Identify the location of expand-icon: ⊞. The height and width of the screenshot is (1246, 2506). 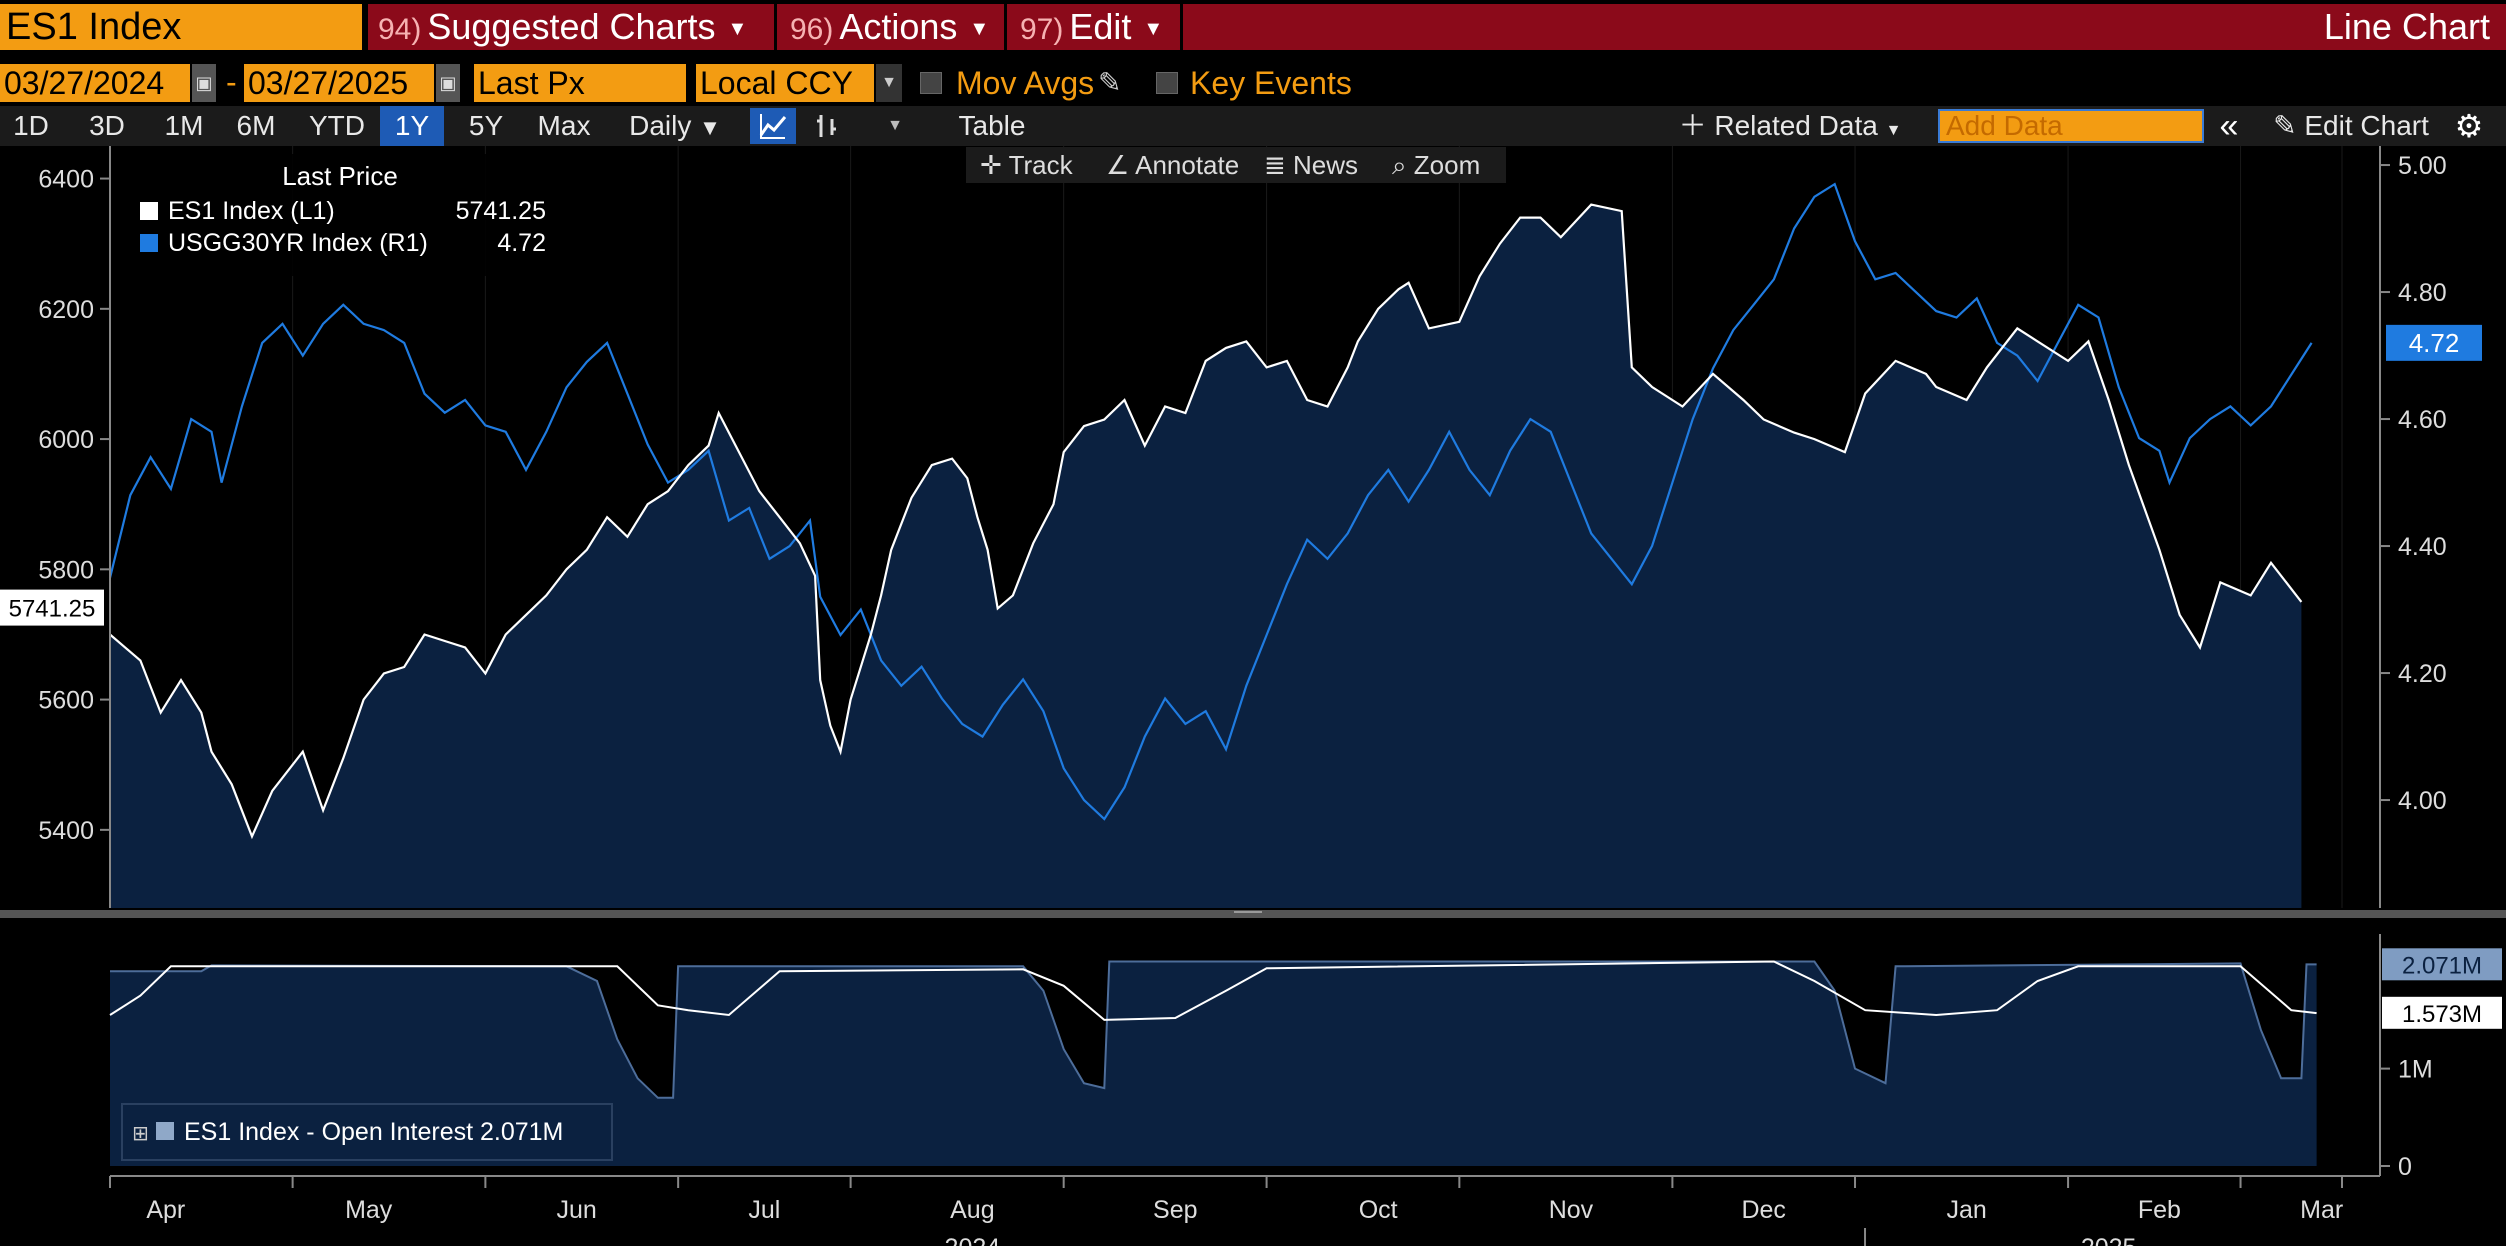
(140, 1134).